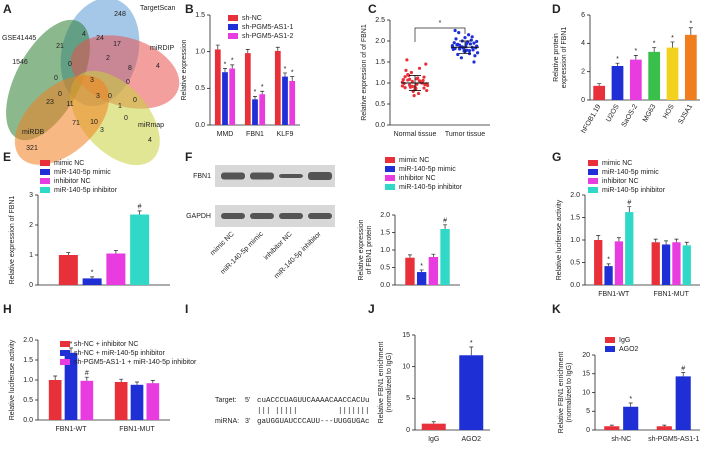 This screenshot has width=709, height=450. What do you see at coordinates (7, 157) in the screenshot?
I see `panel-letter: E` at bounding box center [7, 157].